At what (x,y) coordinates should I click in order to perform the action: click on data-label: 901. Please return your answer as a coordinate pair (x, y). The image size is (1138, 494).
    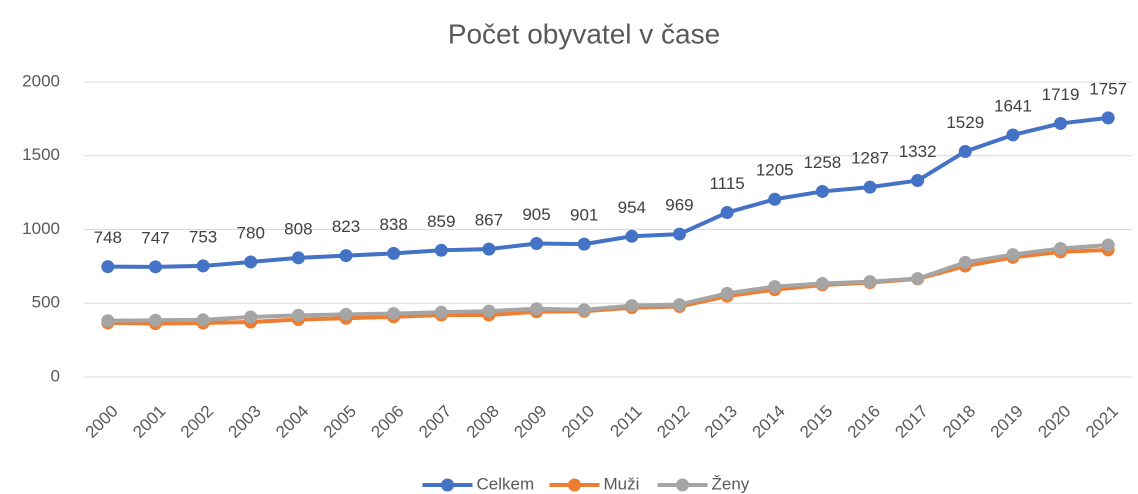
    Looking at the image, I should click on (584, 215).